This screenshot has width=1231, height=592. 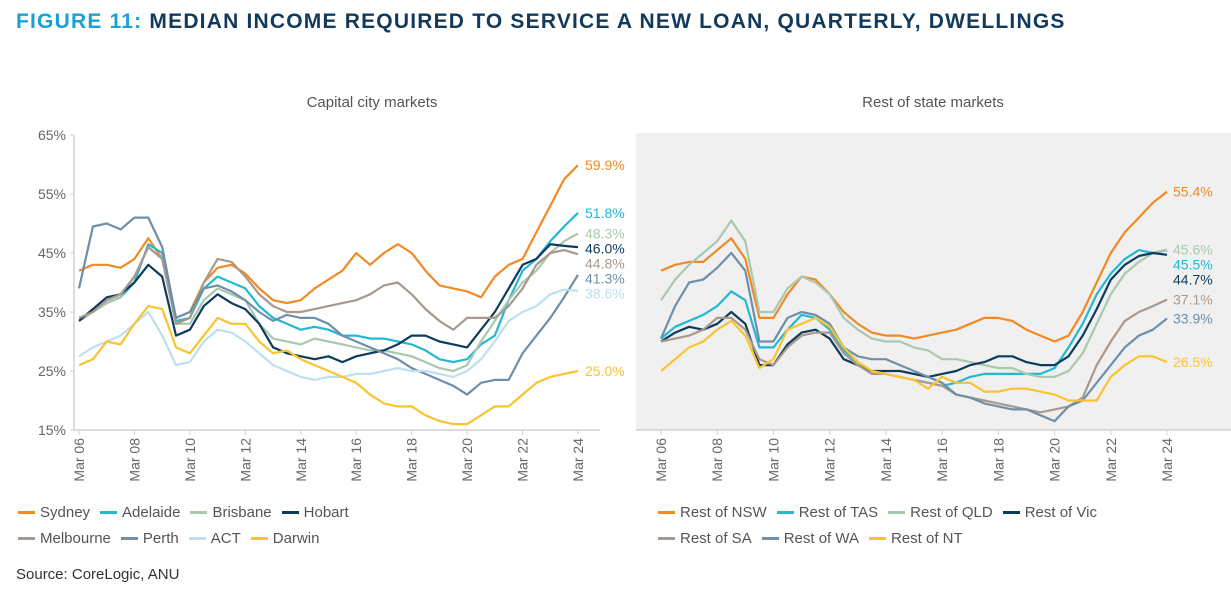 I want to click on legend-label: Hobart, so click(x=326, y=512).